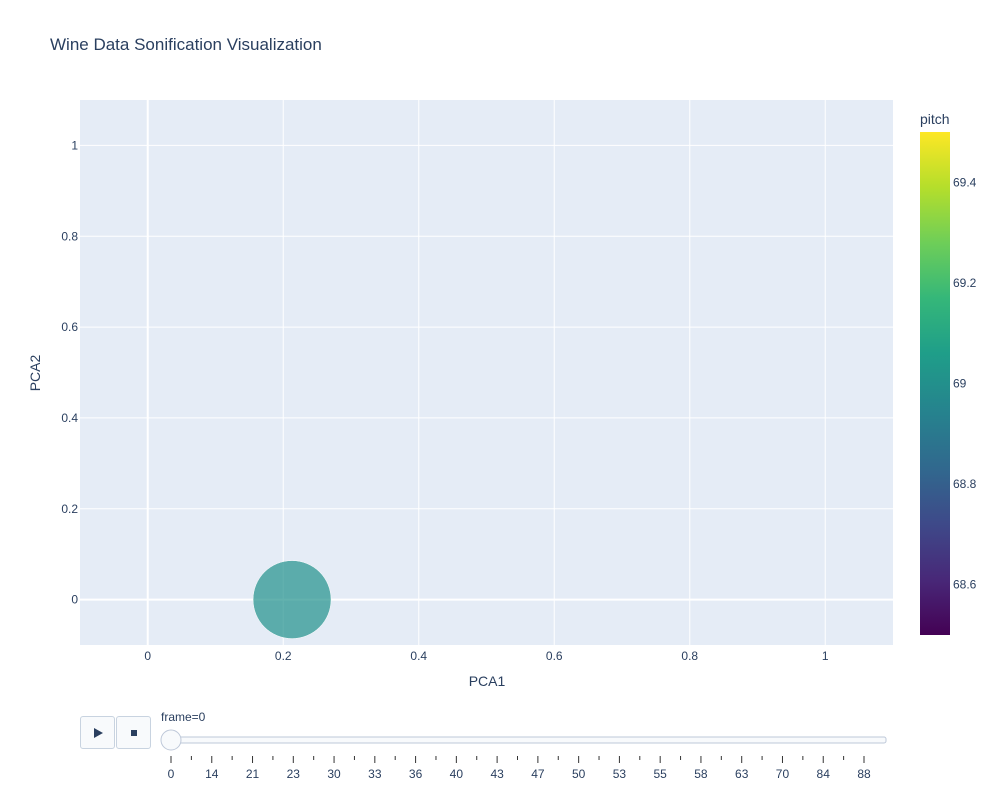 This screenshot has width=1000, height=800. I want to click on slider-tick-label: 23, so click(294, 774).